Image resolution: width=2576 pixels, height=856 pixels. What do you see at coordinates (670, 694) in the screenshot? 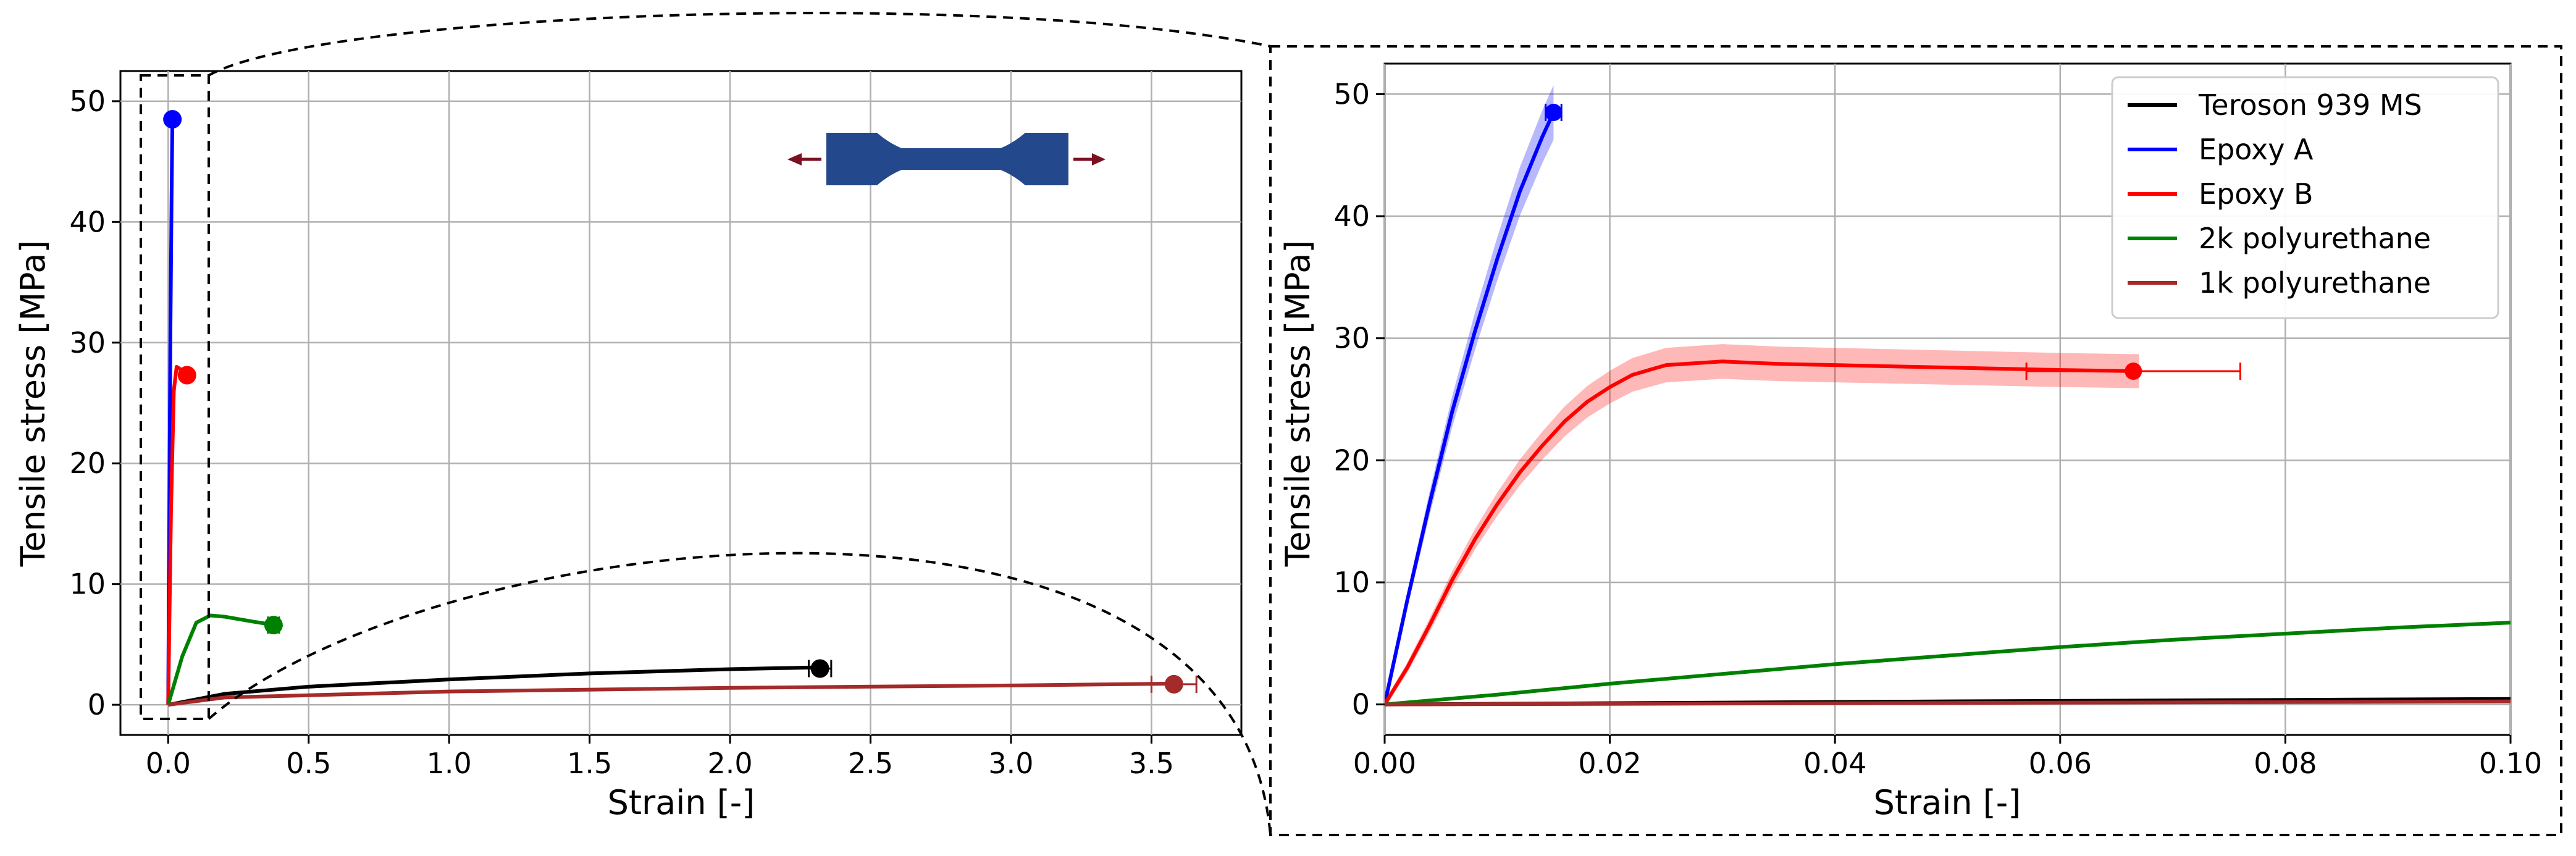
I see `left-line-1k-polyurethane` at bounding box center [670, 694].